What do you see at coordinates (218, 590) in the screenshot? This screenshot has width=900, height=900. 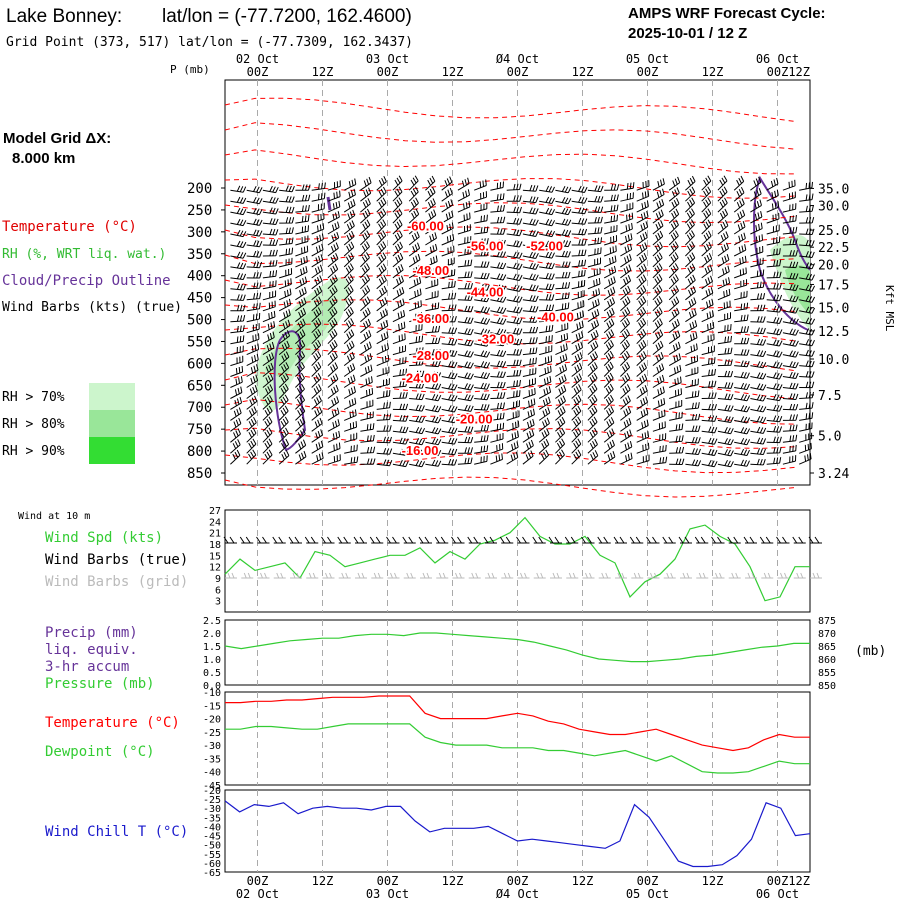 I see `wind-panel-ytick: 6` at bounding box center [218, 590].